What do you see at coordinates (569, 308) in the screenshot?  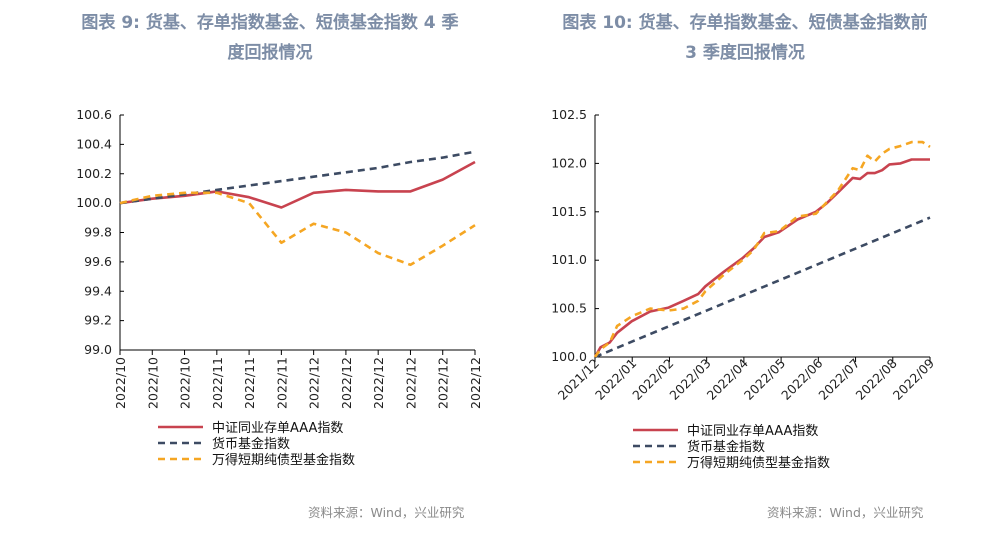 I see `y-tick-label: 100.5` at bounding box center [569, 308].